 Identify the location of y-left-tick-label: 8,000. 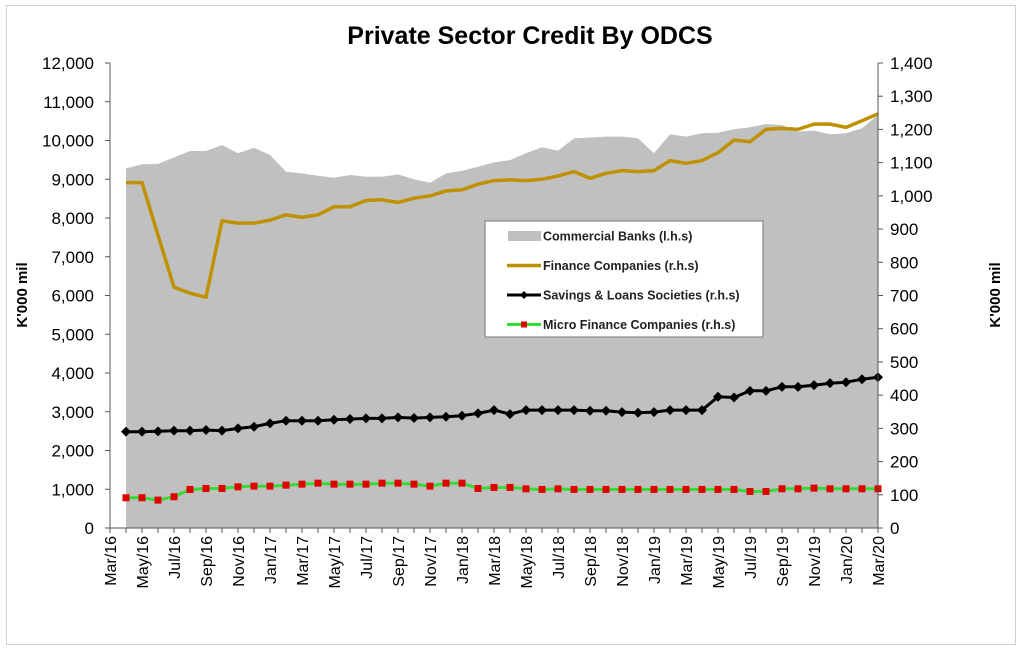
(72, 218).